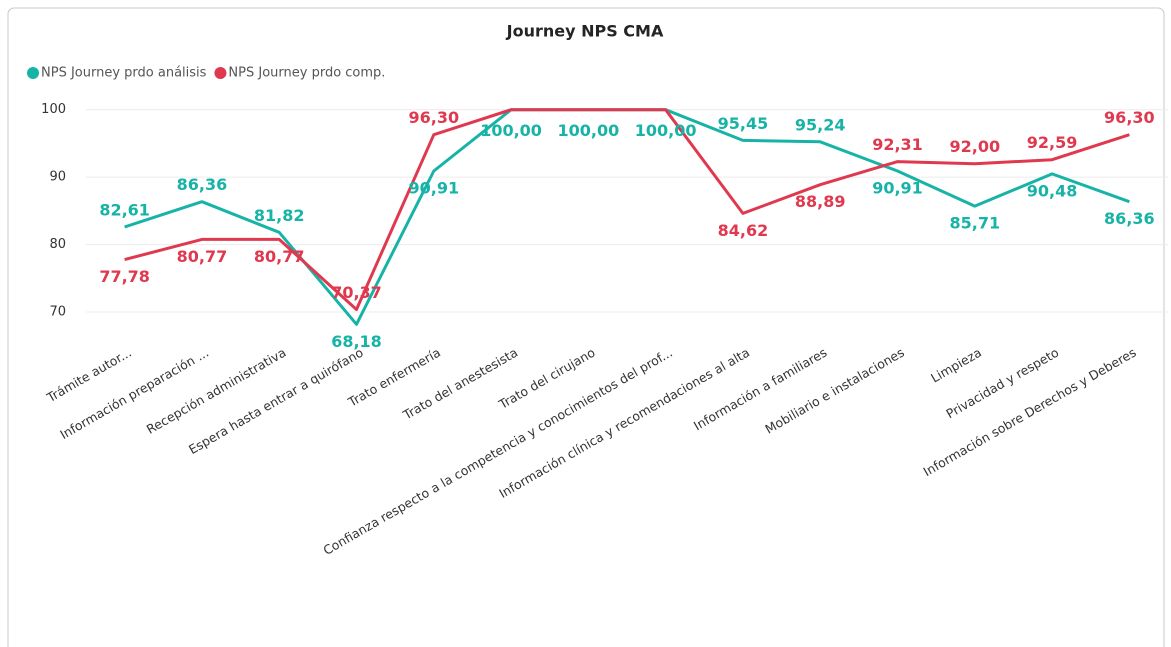 This screenshot has height=647, width=1171. Describe the element at coordinates (1052, 190) in the screenshot. I see `data-label: 90,48` at that location.